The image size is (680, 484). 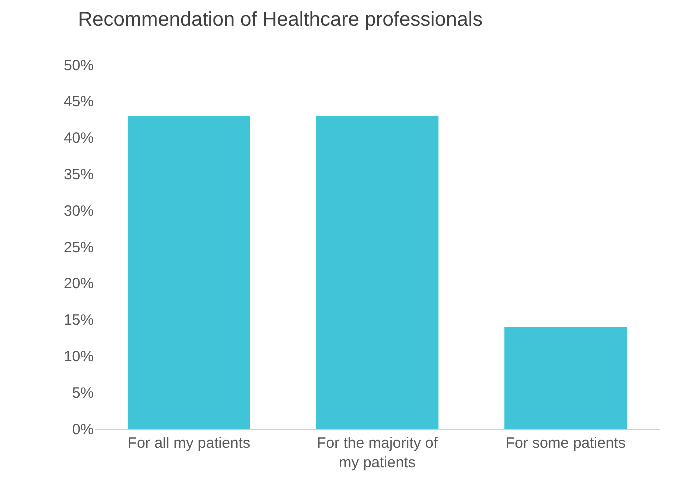 What do you see at coordinates (79, 247) in the screenshot?
I see `y-tick-label: 25%` at bounding box center [79, 247].